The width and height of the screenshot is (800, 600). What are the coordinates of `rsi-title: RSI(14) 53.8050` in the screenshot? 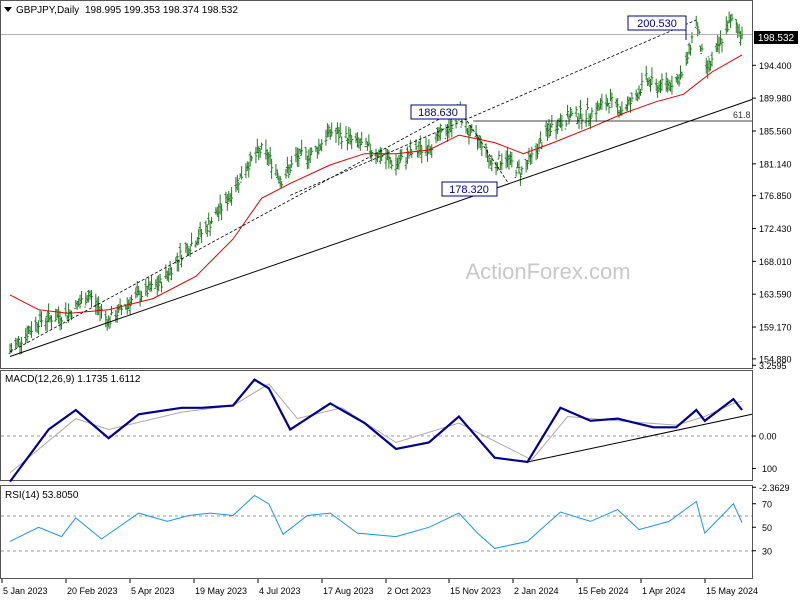 It's located at (42, 495).